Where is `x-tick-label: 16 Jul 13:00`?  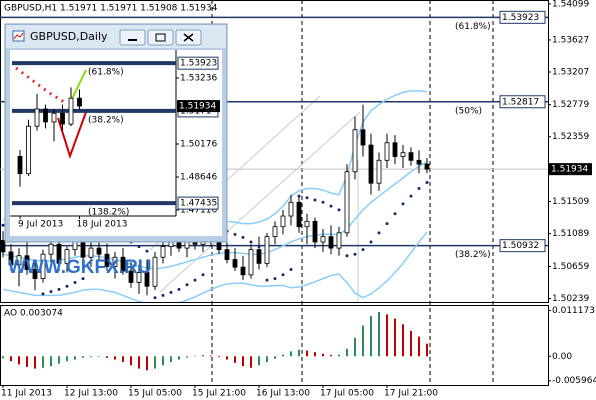
x-tick-label: 16 Jul 13:00 is located at coordinates (283, 394).